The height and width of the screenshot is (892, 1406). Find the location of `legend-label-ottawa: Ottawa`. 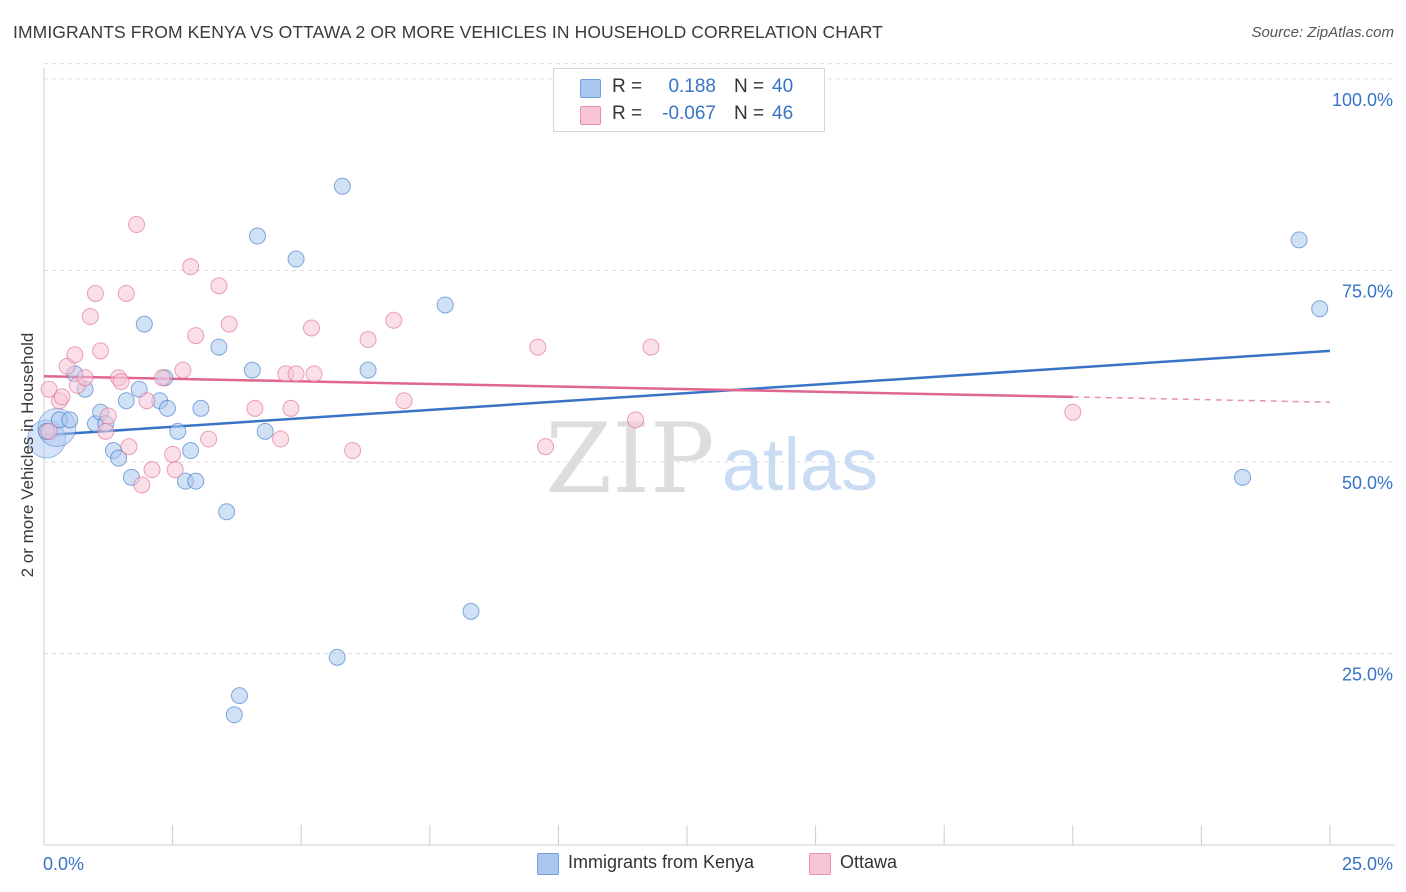

legend-label-ottawa: Ottawa is located at coordinates (869, 862).